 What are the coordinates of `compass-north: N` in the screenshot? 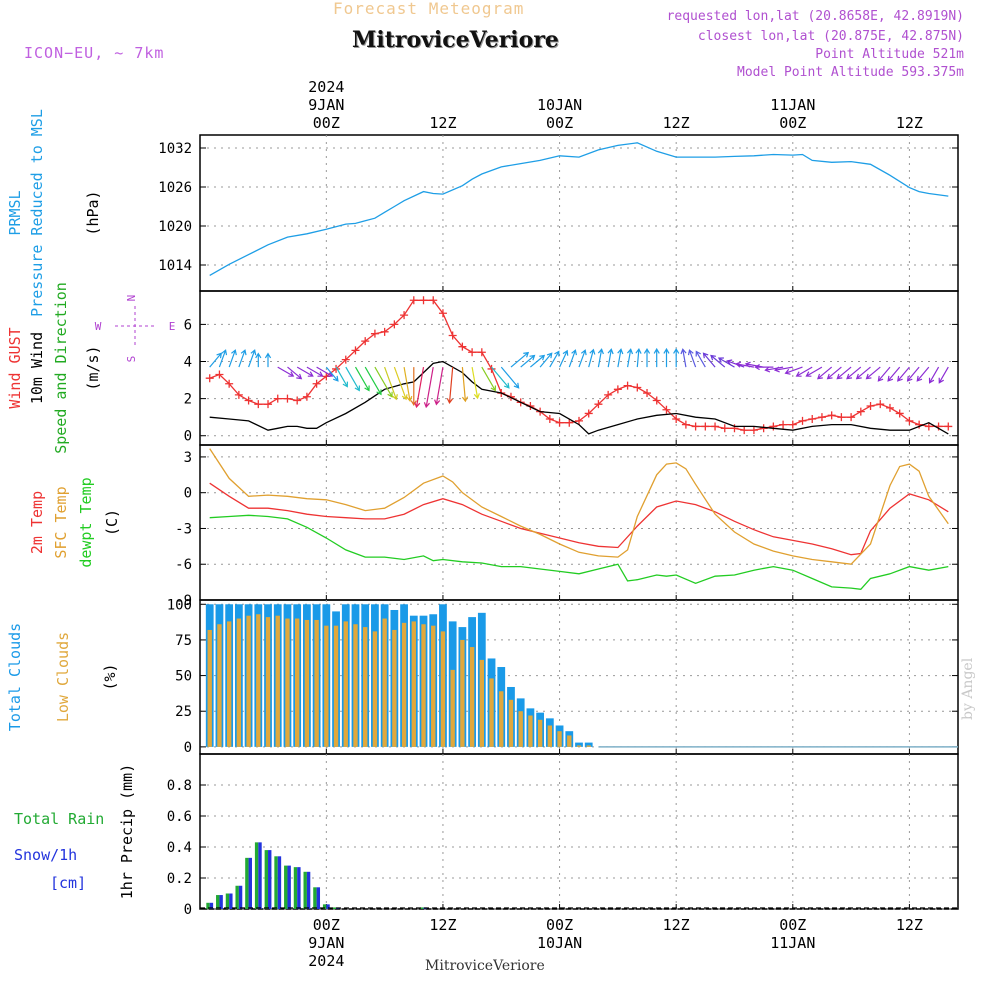 It's located at (131, 298).